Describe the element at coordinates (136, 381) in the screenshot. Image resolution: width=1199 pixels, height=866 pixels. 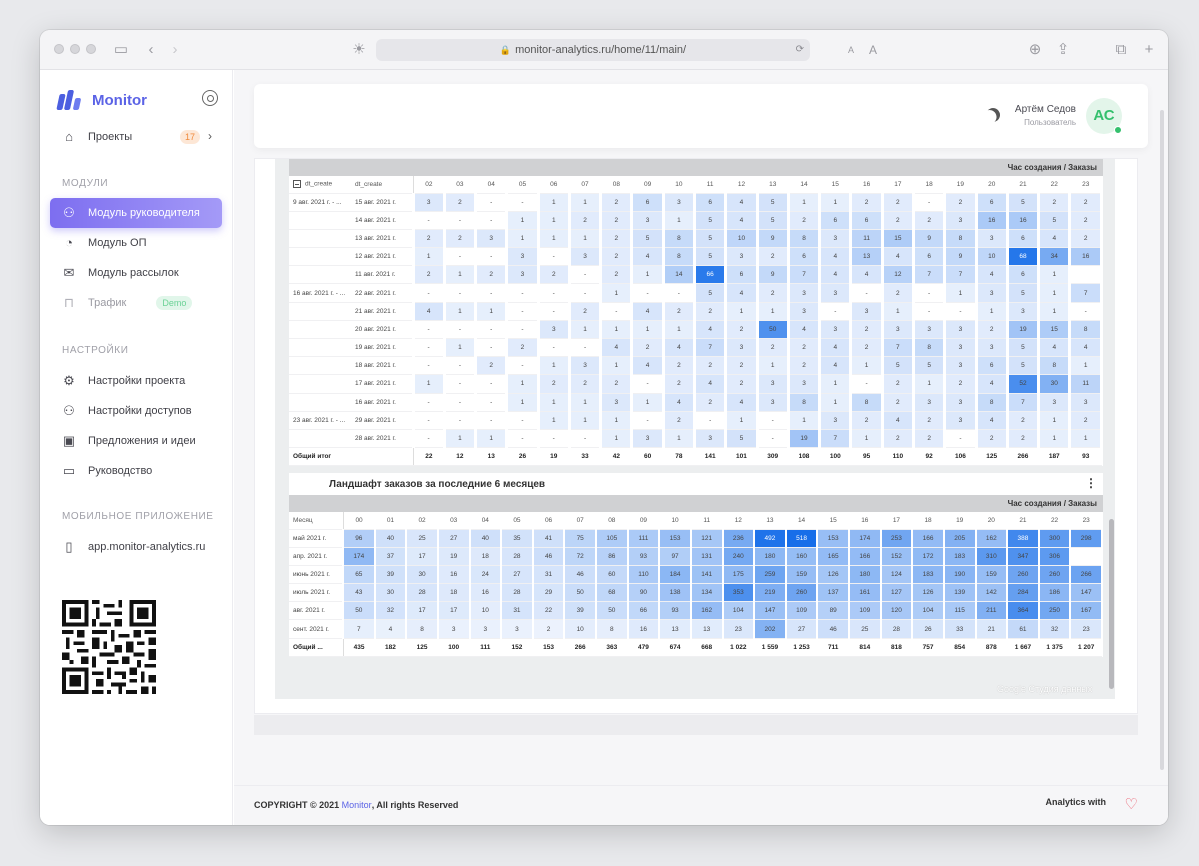
I see `sidebar-item-project-settings: ⚙ Настройки проекта` at that location.